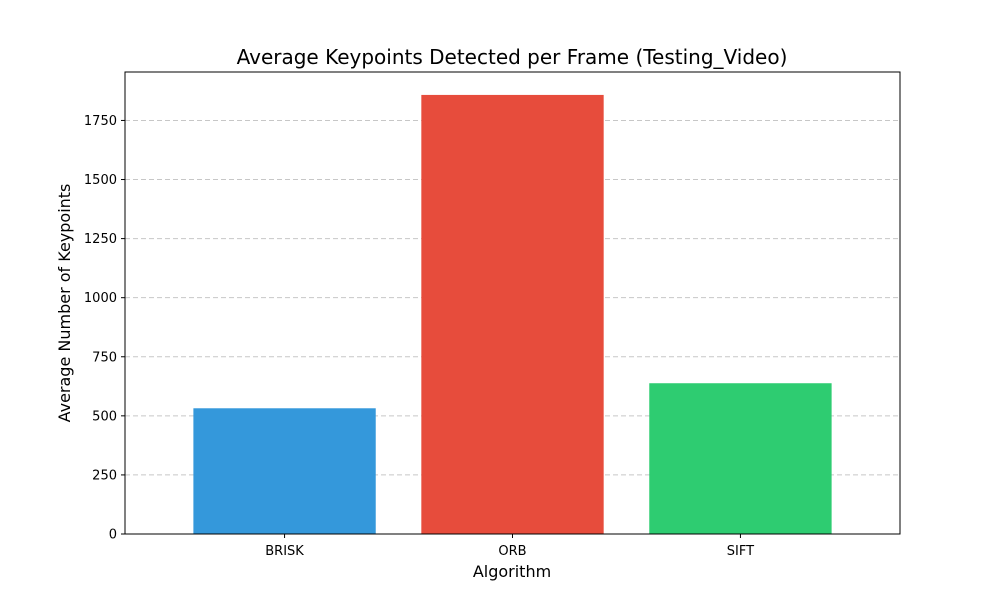 The width and height of the screenshot is (1000, 600). Describe the element at coordinates (100, 298) in the screenshot. I see `y-tick-label: 1000` at that location.